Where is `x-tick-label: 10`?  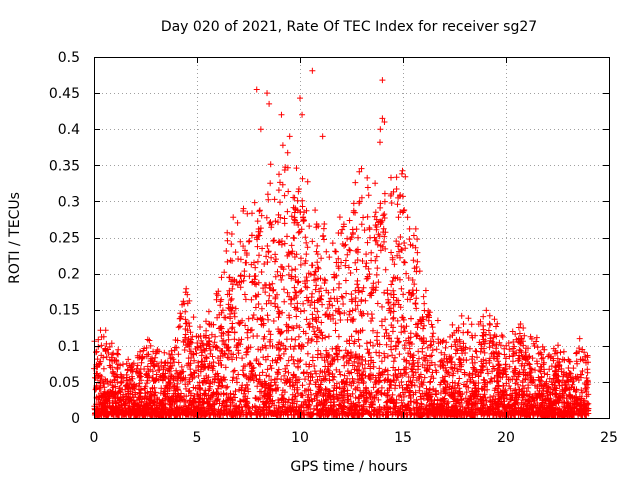 x-tick-label: 10 is located at coordinates (300, 438).